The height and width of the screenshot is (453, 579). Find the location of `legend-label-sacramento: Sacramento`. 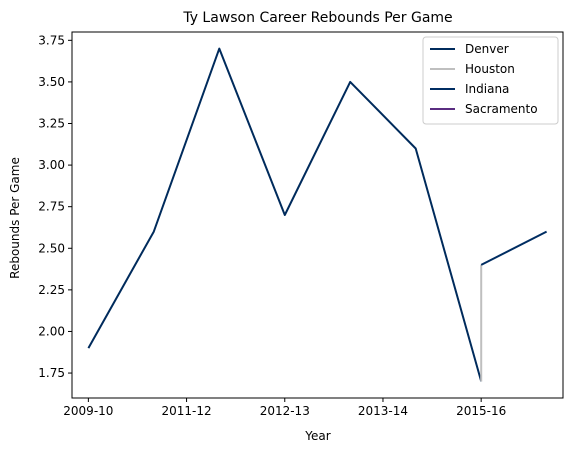

legend-label-sacramento: Sacramento is located at coordinates (501, 109).